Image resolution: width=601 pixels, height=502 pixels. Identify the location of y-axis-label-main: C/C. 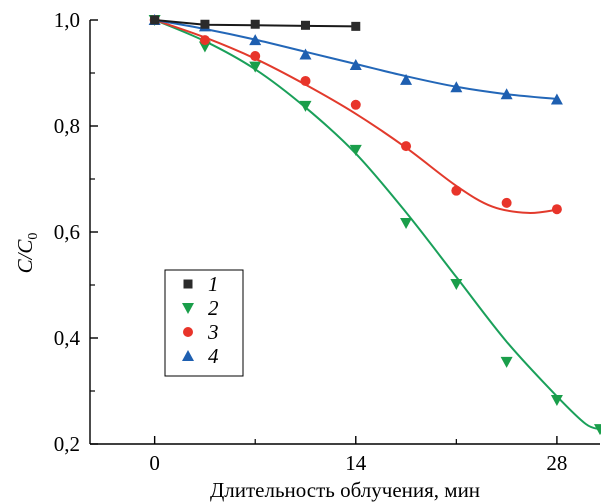
(25, 256).